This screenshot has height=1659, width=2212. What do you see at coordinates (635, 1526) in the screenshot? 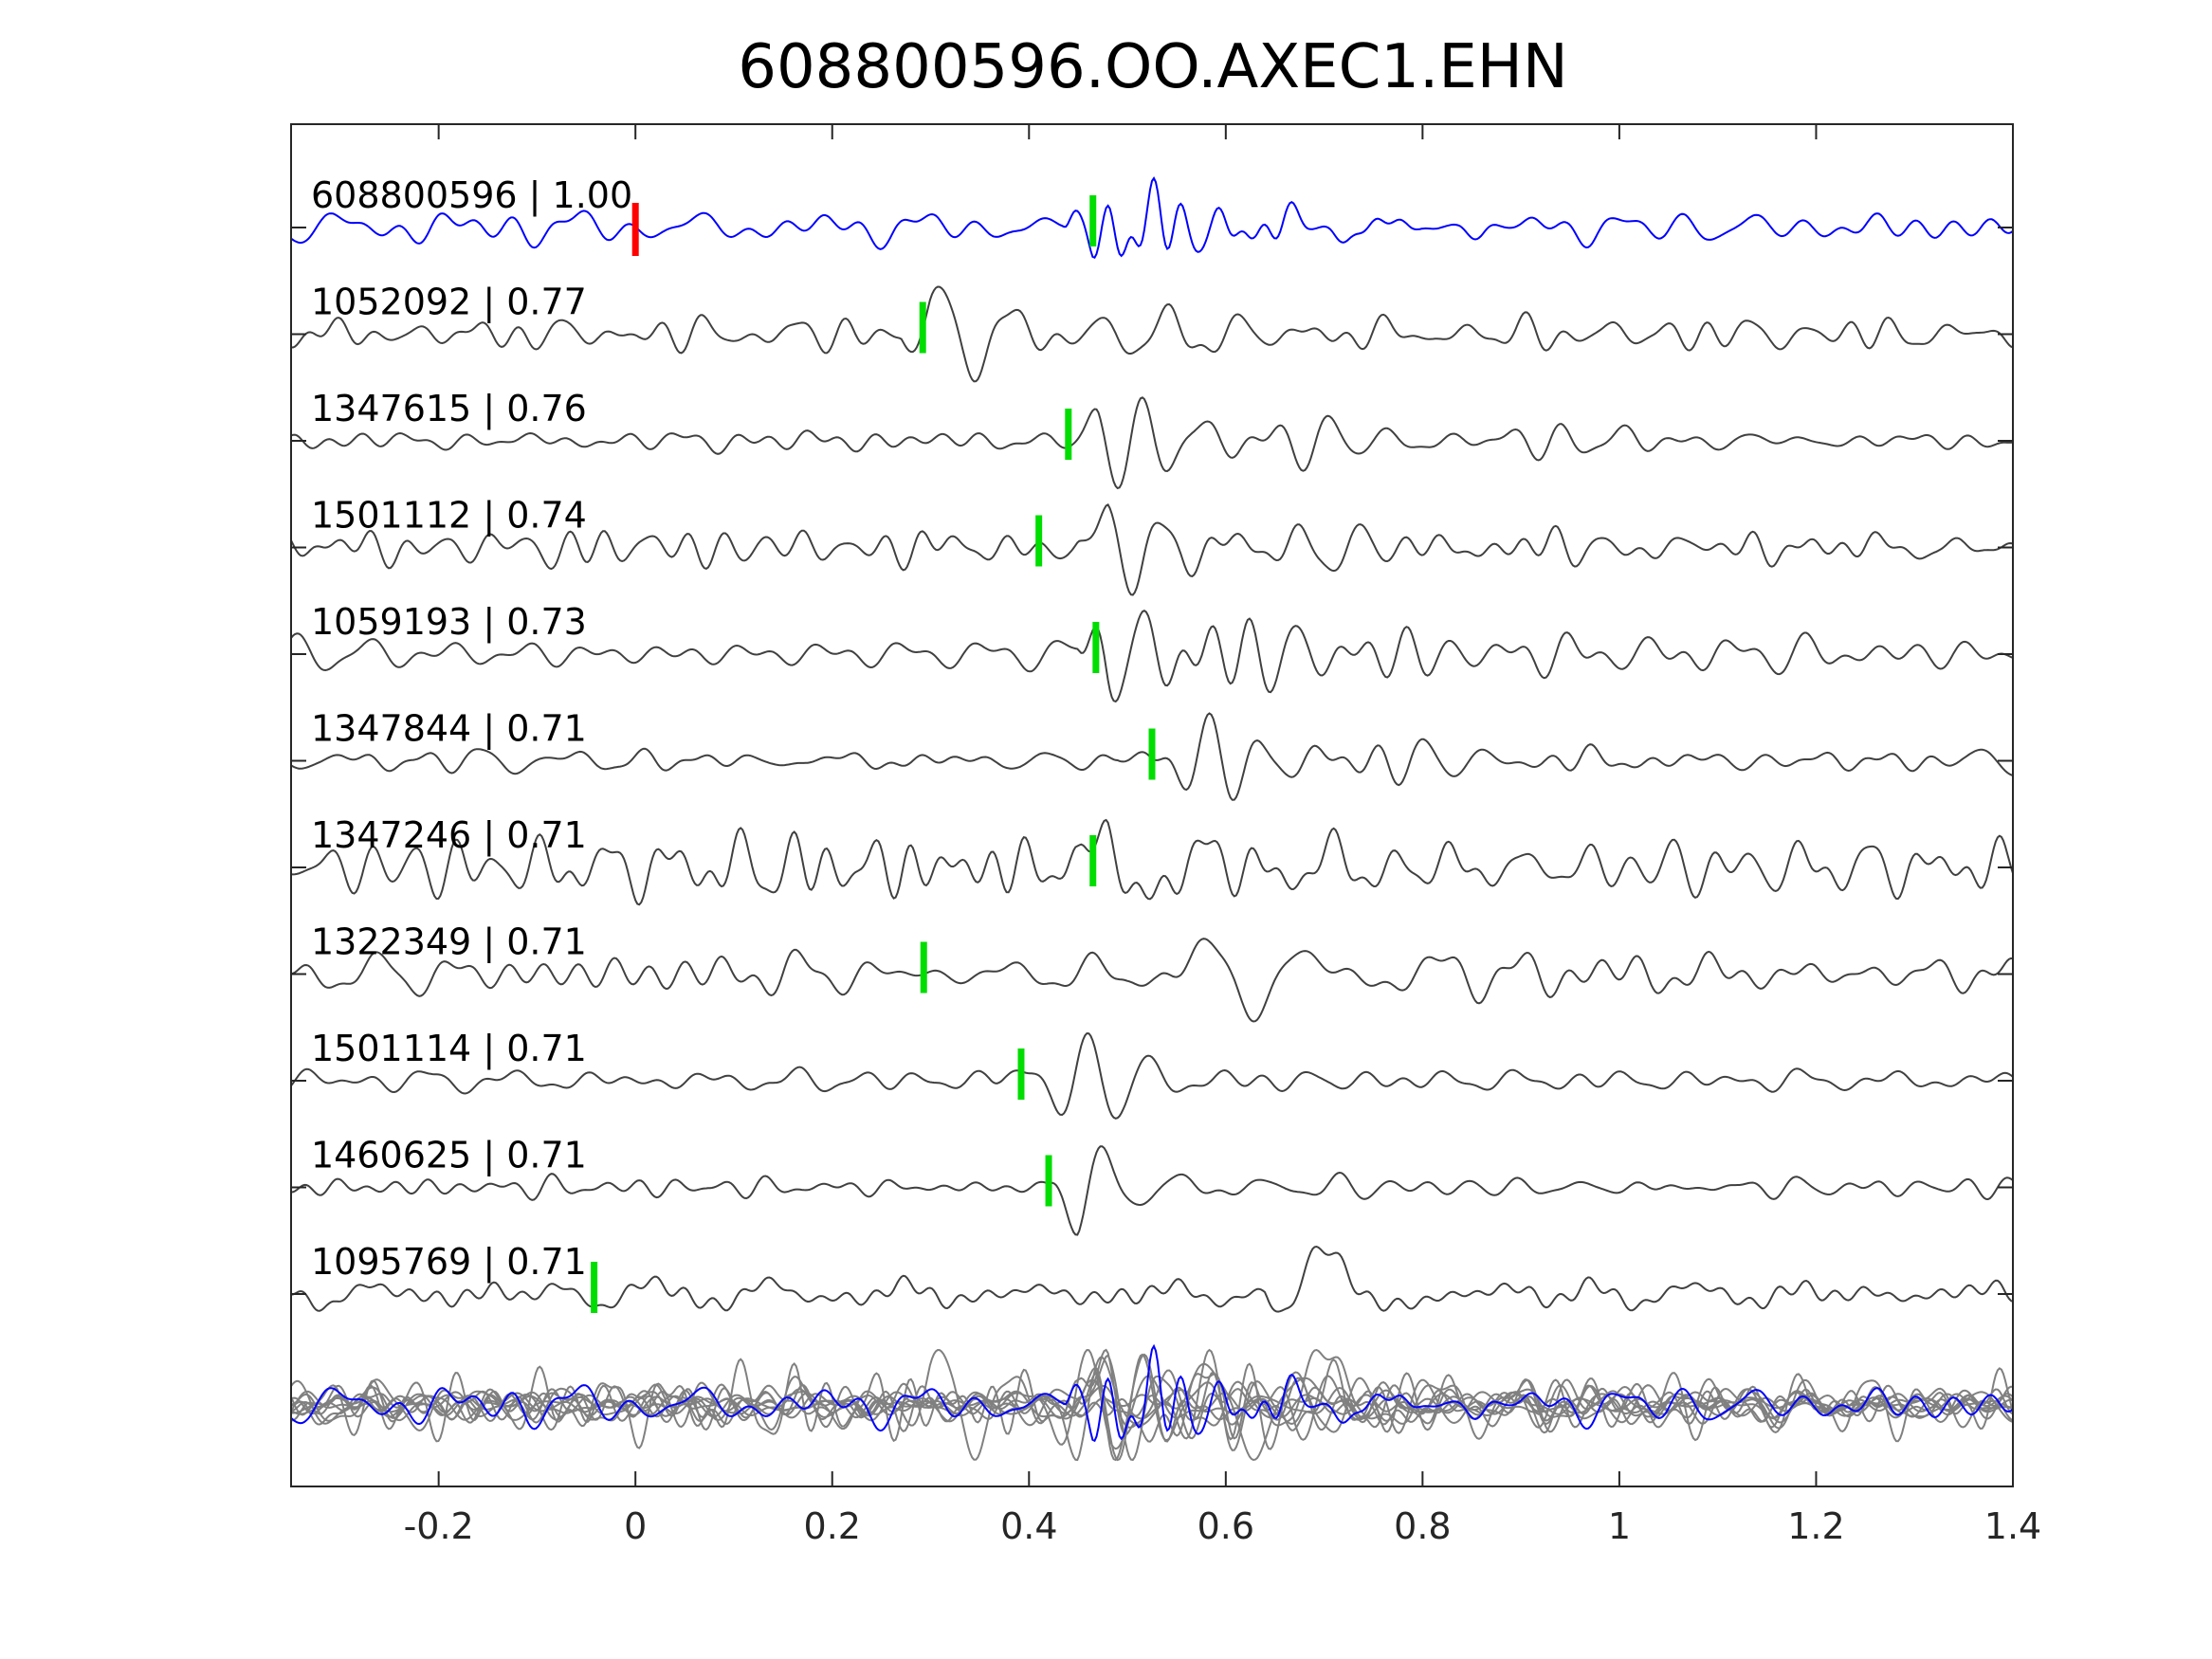
I see `x-tick-label: 0` at bounding box center [635, 1526].